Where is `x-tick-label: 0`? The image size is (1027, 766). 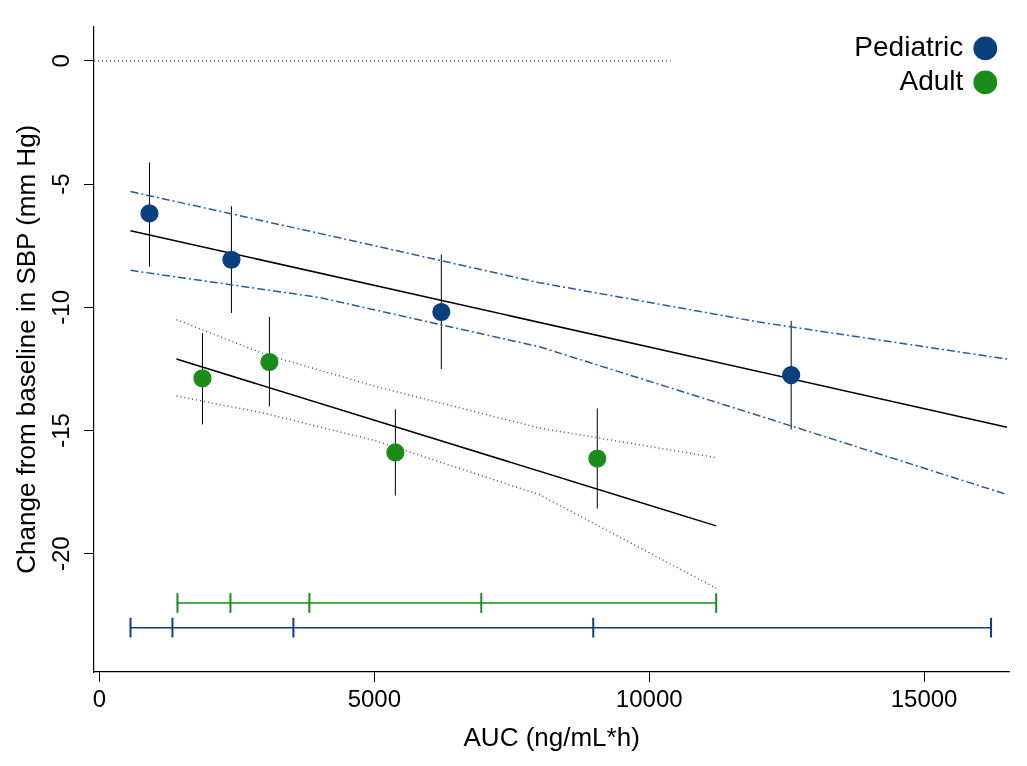 x-tick-label: 0 is located at coordinates (99, 699).